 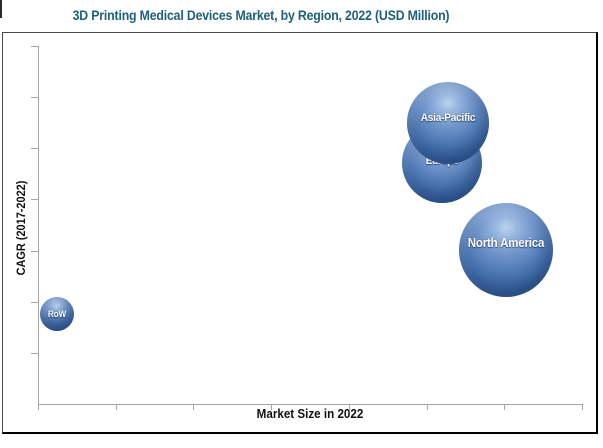 I want to click on bubble-north-america: North America, so click(x=505, y=250).